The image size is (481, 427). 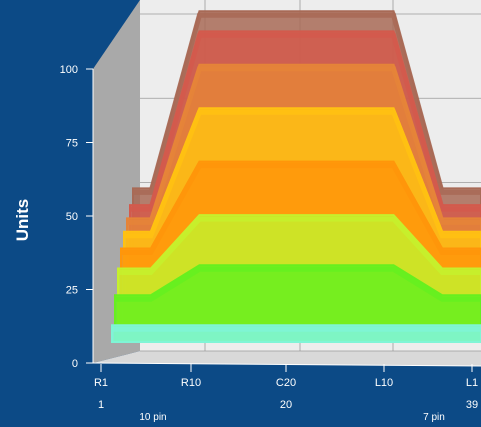 I want to click on x-ticks: R1 R10 C20 L10 L1, so click(x=286, y=376).